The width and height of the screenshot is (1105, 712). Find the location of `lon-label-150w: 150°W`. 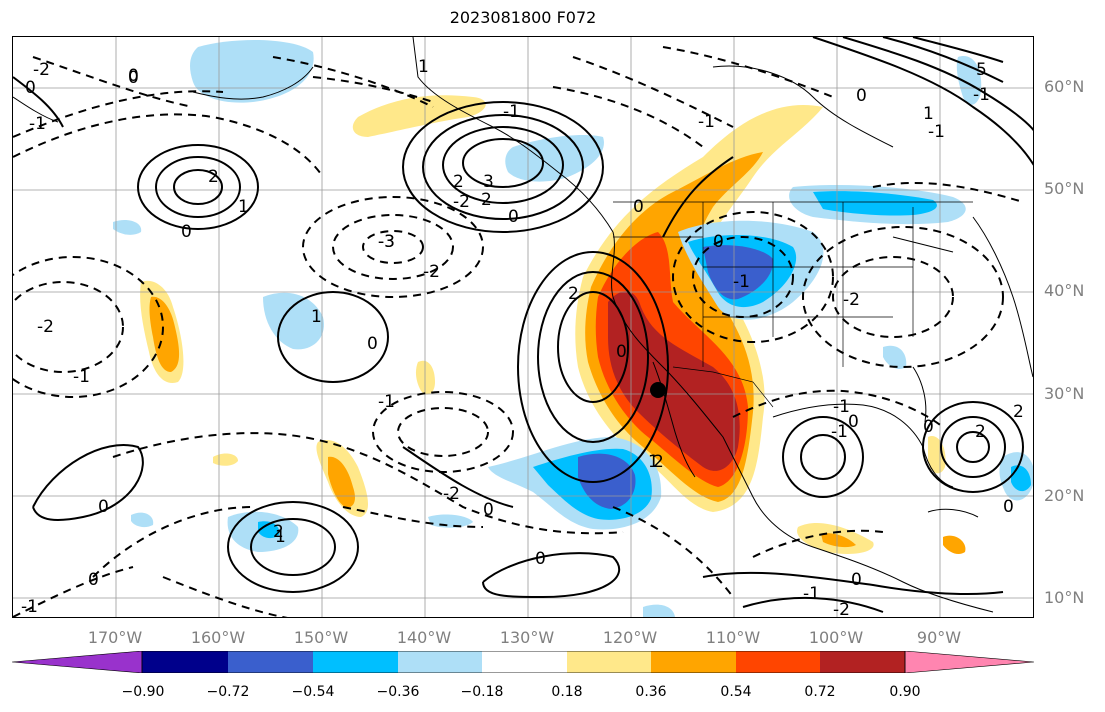

lon-label-150w: 150°W is located at coordinates (321, 637).